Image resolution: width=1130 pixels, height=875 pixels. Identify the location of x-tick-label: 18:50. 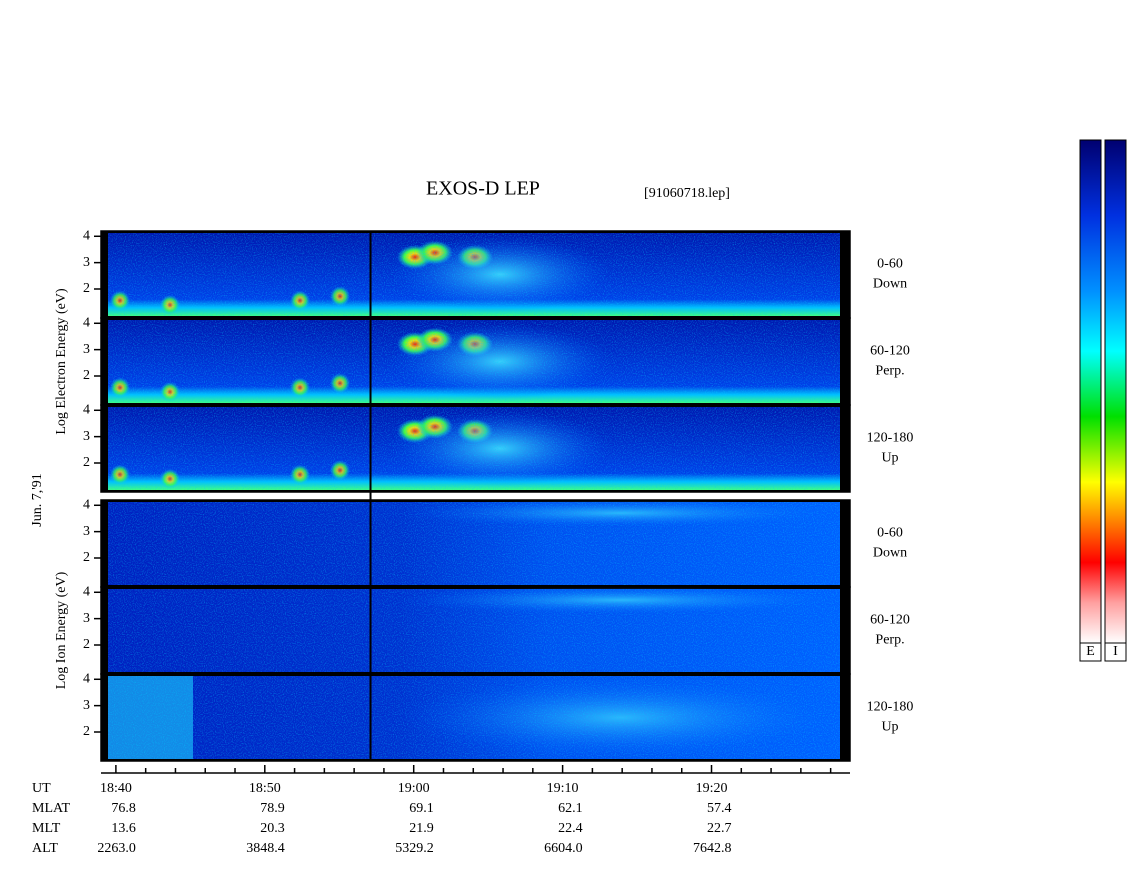
(265, 788).